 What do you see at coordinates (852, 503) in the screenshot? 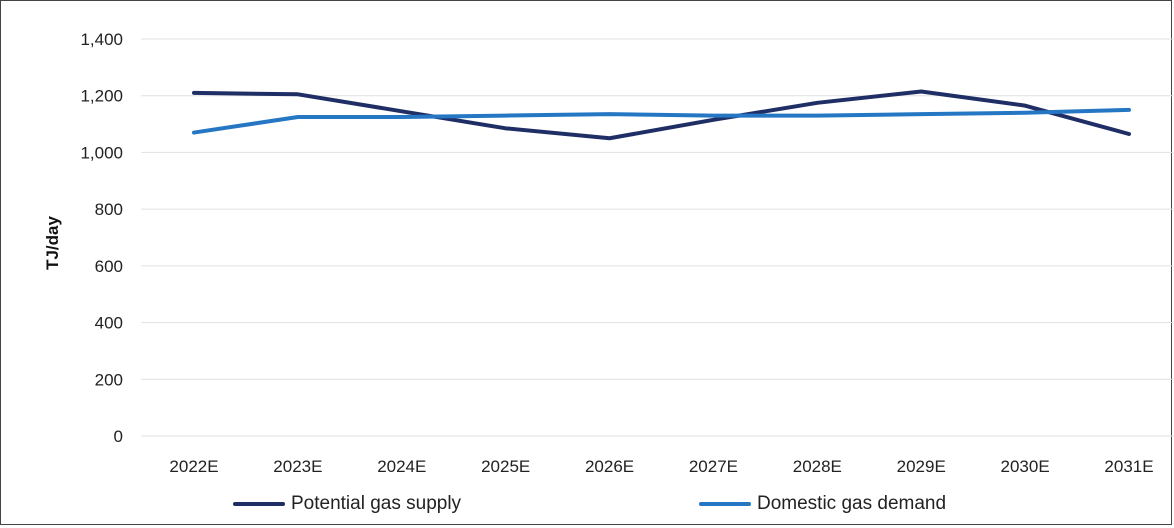
I see `legend-label-demand: Domestic gas demand` at bounding box center [852, 503].